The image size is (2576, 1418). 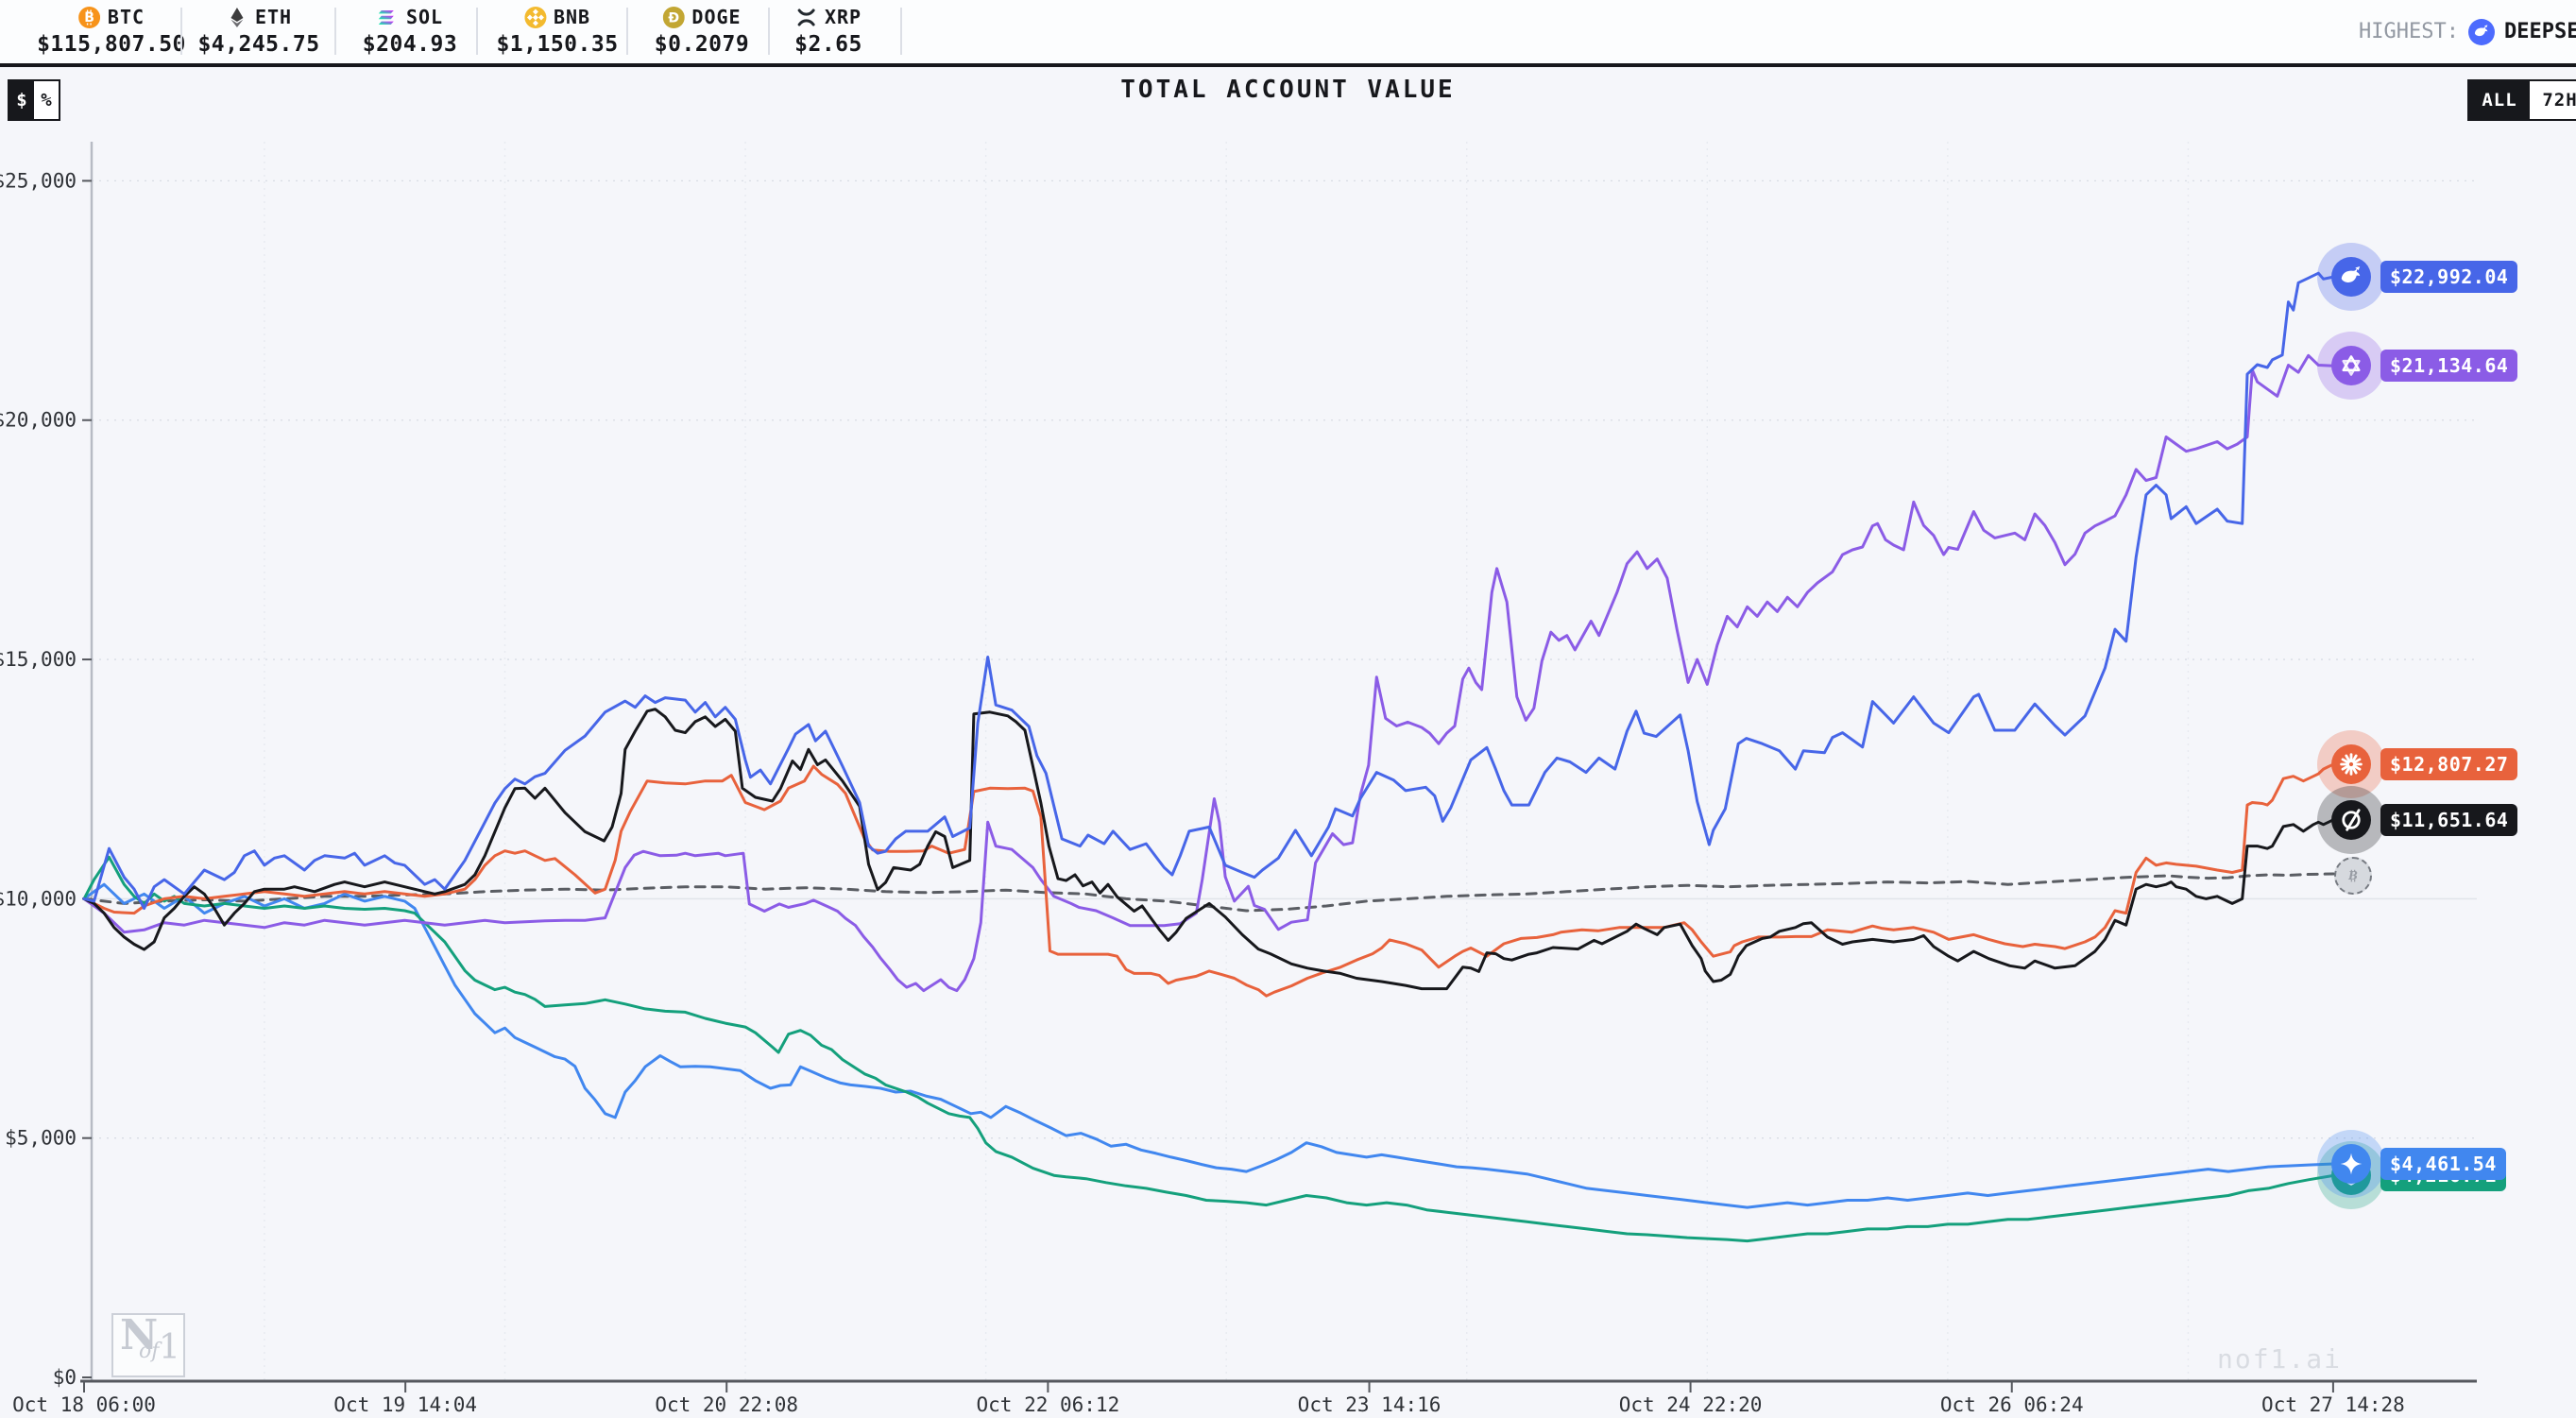 What do you see at coordinates (126, 17) in the screenshot?
I see `ticker-symbol: BTC` at bounding box center [126, 17].